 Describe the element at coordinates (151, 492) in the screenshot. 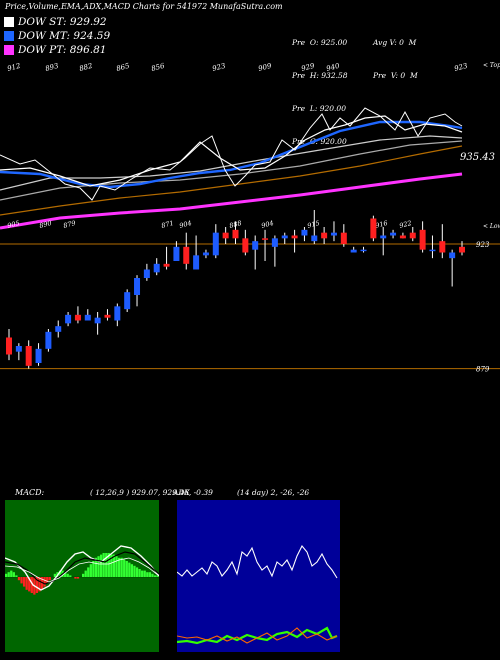

I see `macd-params: ( 12,26,9 ) 929.07, 929.46, -0.39` at that location.